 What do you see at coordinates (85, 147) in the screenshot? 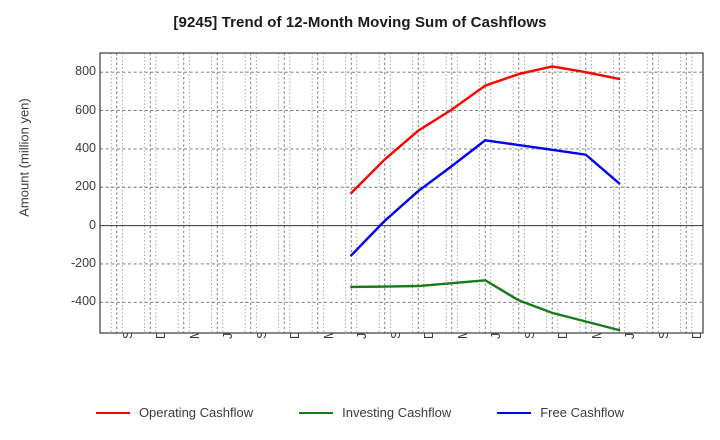
I see `y-tick-label: 400` at bounding box center [85, 147].